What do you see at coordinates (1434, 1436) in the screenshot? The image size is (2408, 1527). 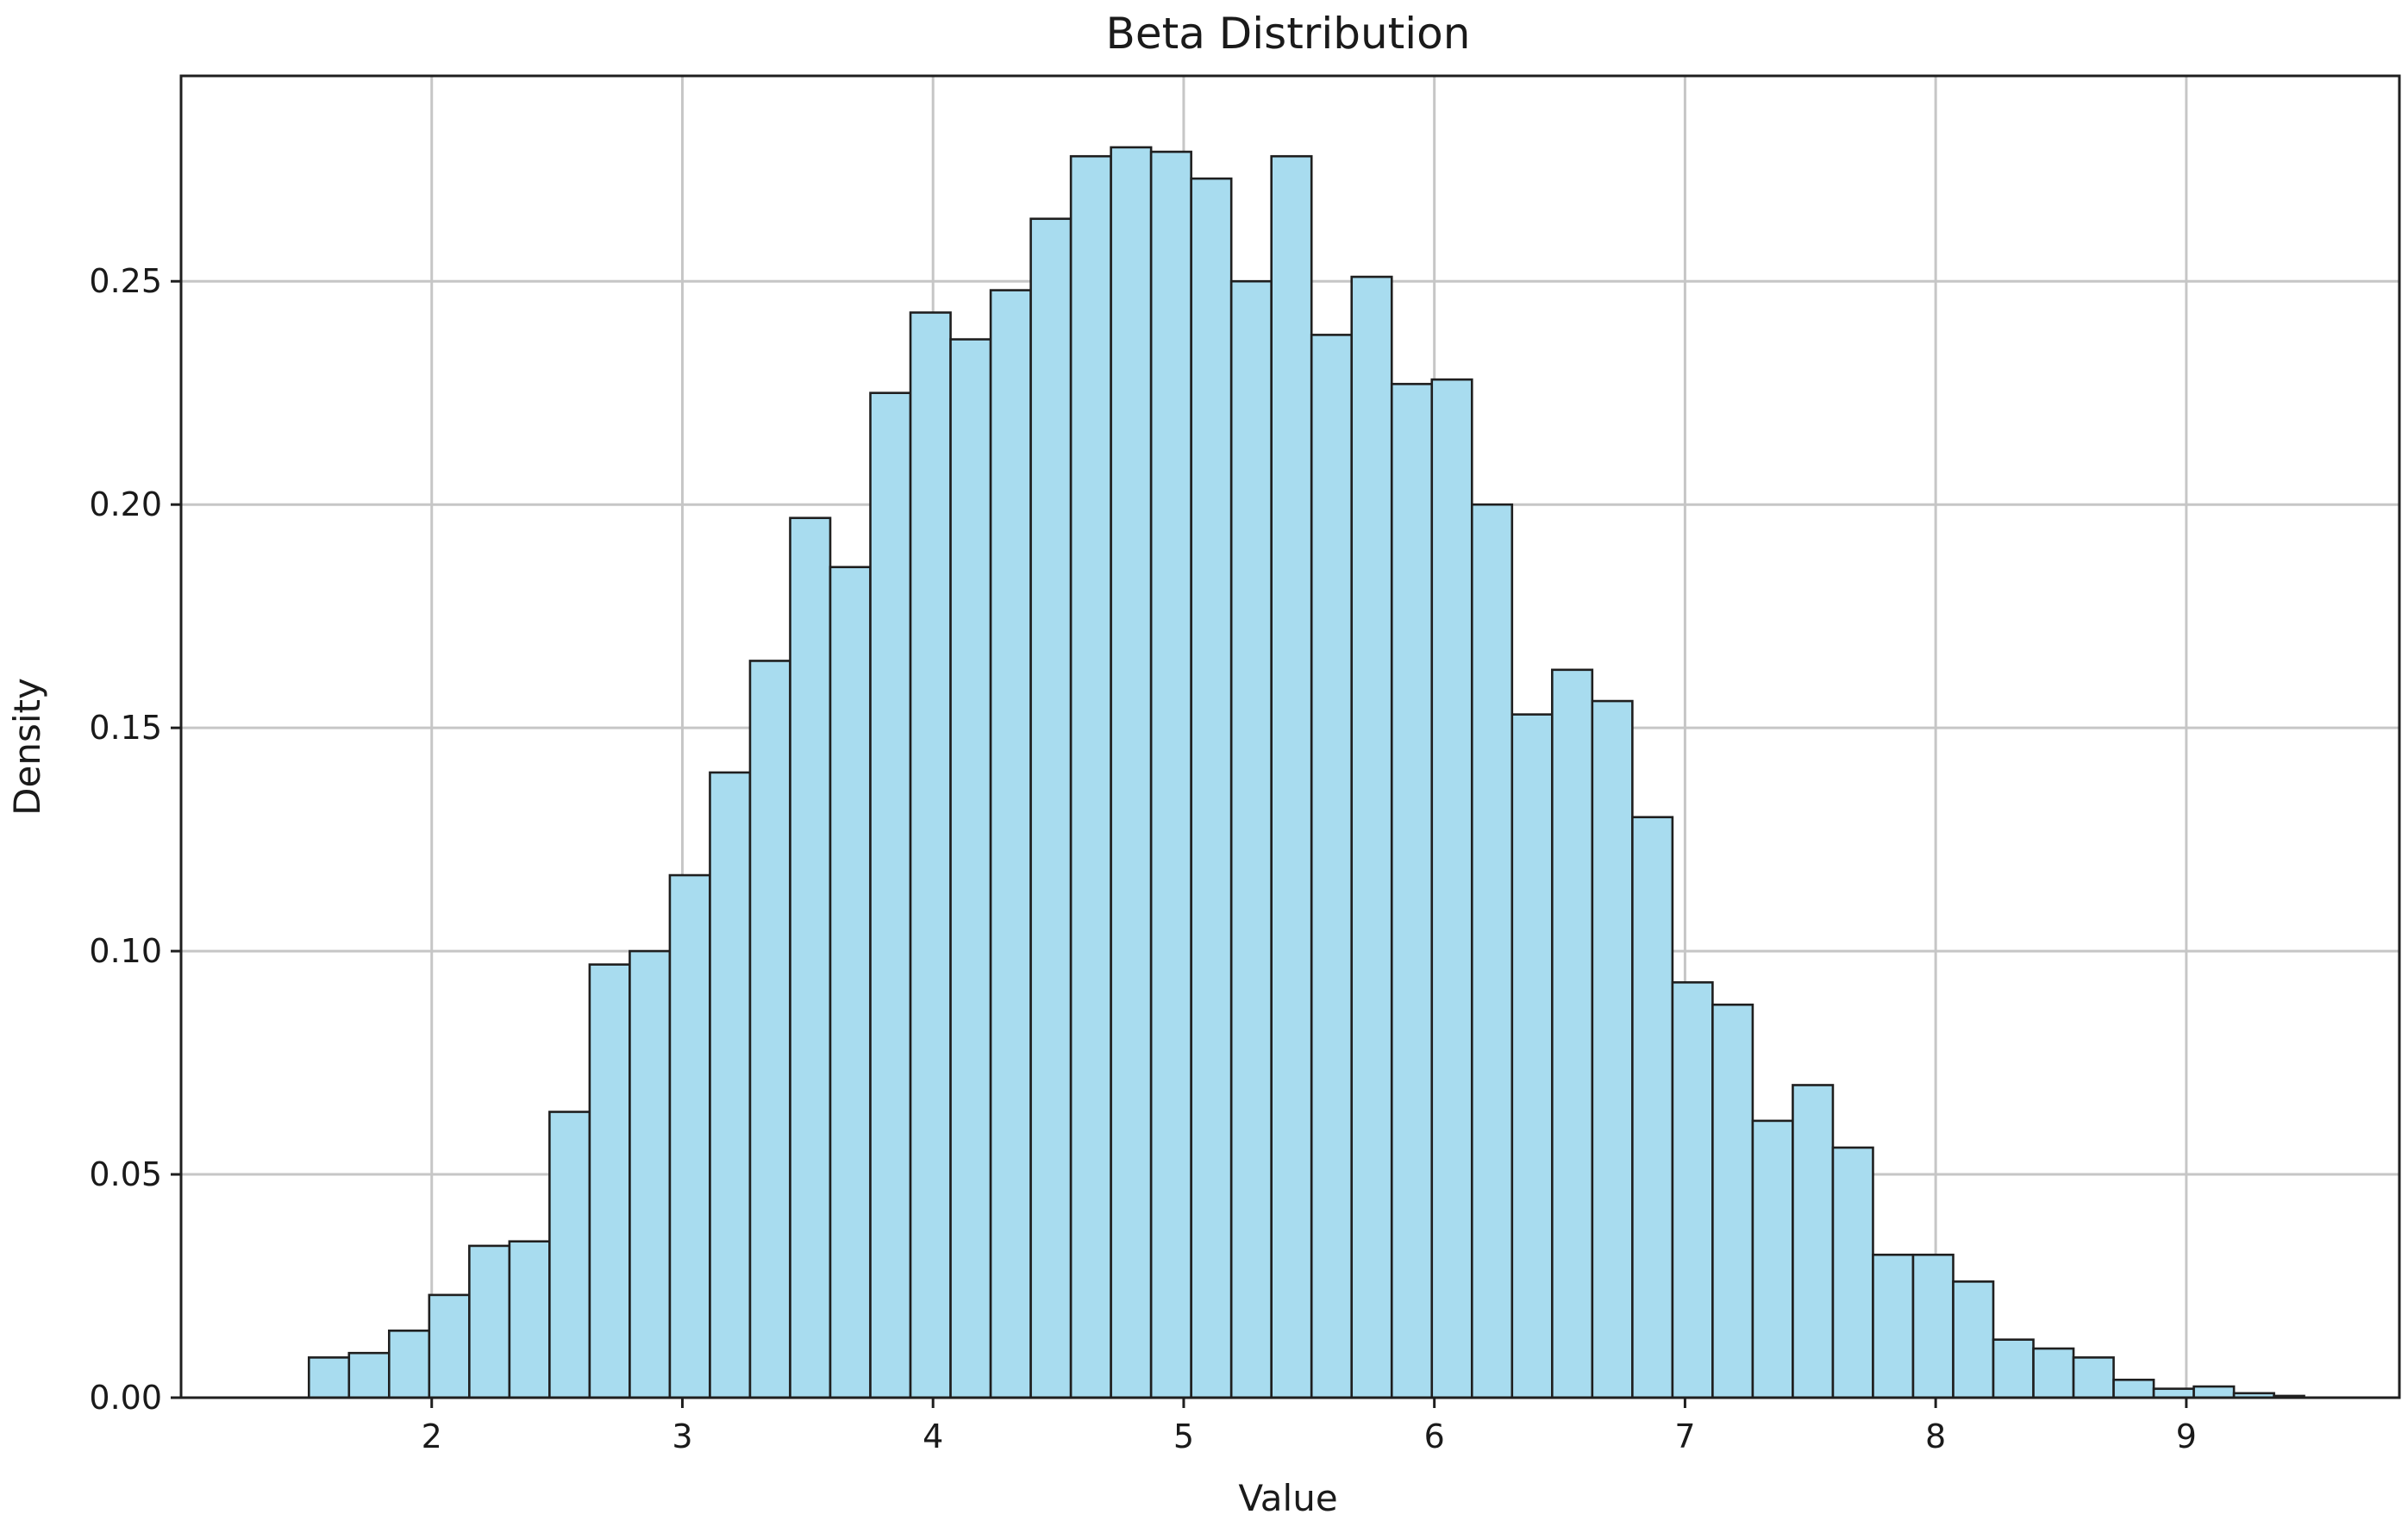 I see `x-tick-label: 6` at bounding box center [1434, 1436].